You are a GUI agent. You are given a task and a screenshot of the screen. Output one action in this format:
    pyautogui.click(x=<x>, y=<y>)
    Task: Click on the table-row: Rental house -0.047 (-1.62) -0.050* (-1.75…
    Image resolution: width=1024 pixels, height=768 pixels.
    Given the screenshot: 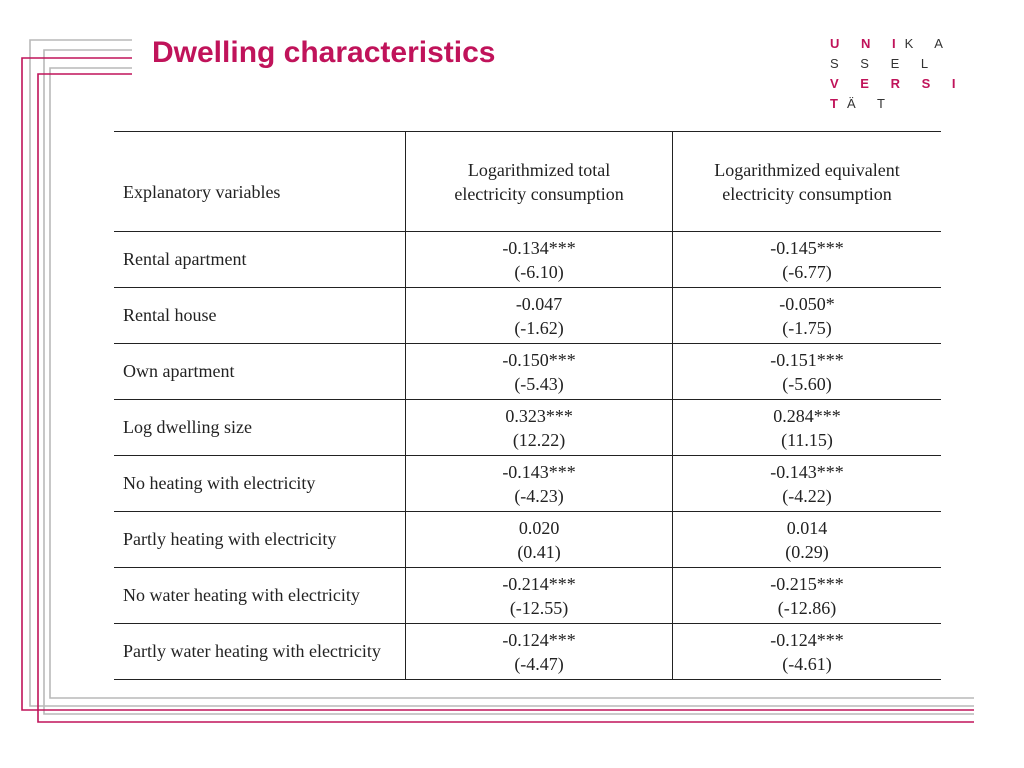 What is the action you would take?
    pyautogui.click(x=527, y=315)
    